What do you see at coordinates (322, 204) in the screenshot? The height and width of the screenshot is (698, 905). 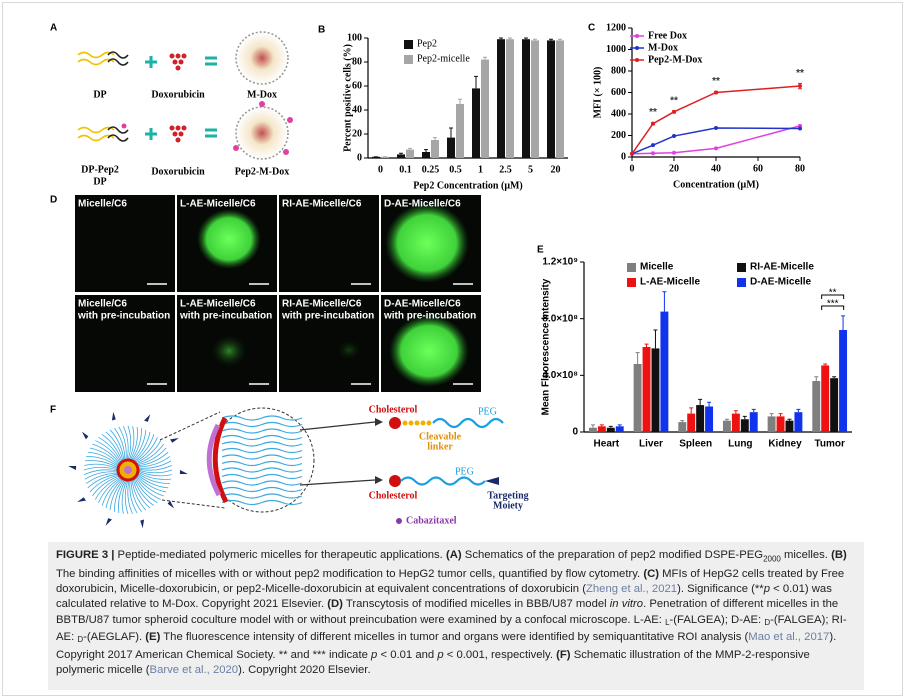 I see `micrograph-label: RI-AE-Micelle/C6` at bounding box center [322, 204].